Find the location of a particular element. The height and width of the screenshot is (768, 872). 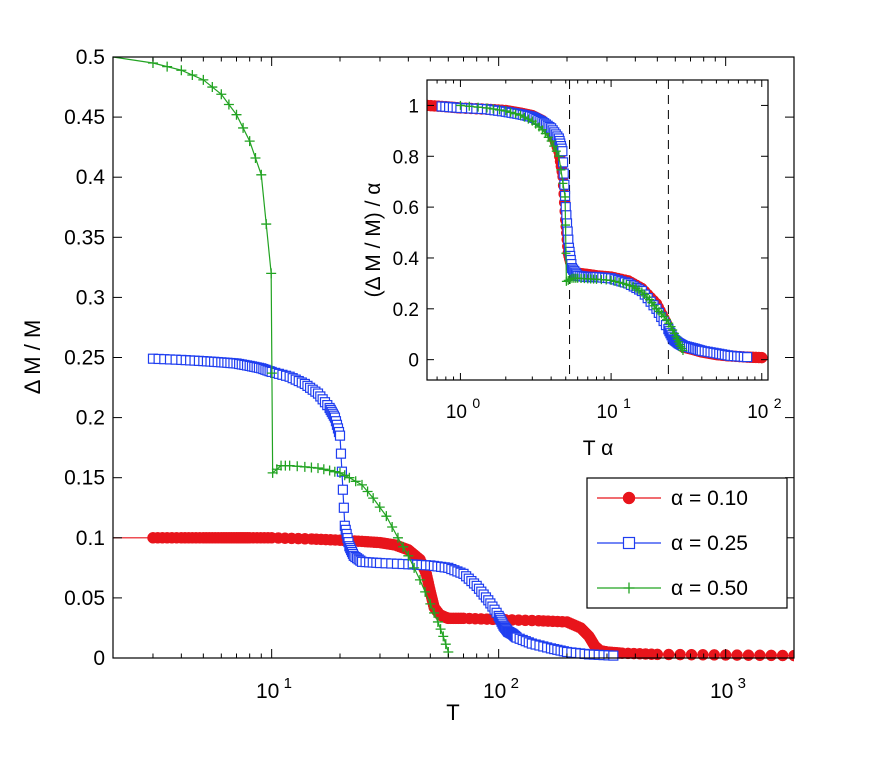

y-tick-label: 0.15 is located at coordinates (84, 478).